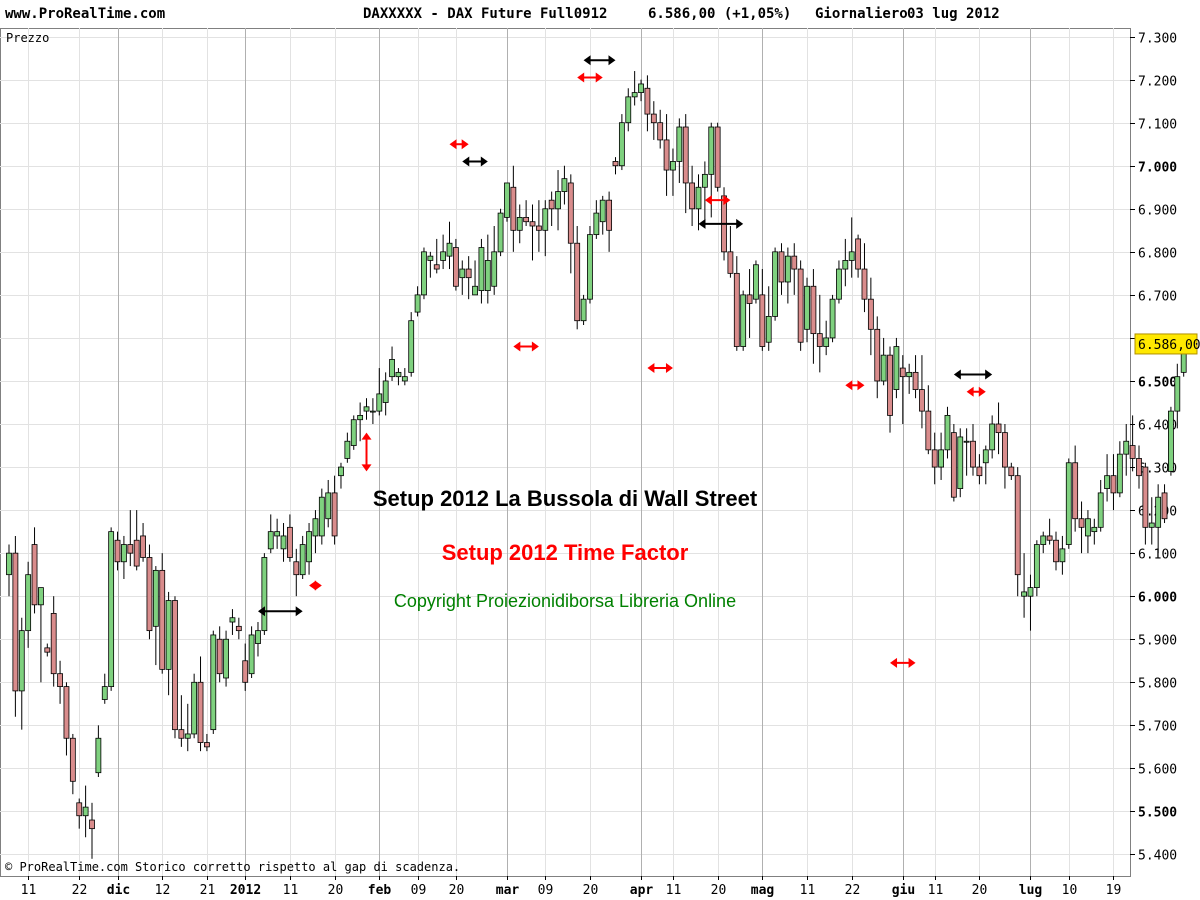 The height and width of the screenshot is (900, 1200). I want to click on y-tick-label: 6.500, so click(1157, 383).